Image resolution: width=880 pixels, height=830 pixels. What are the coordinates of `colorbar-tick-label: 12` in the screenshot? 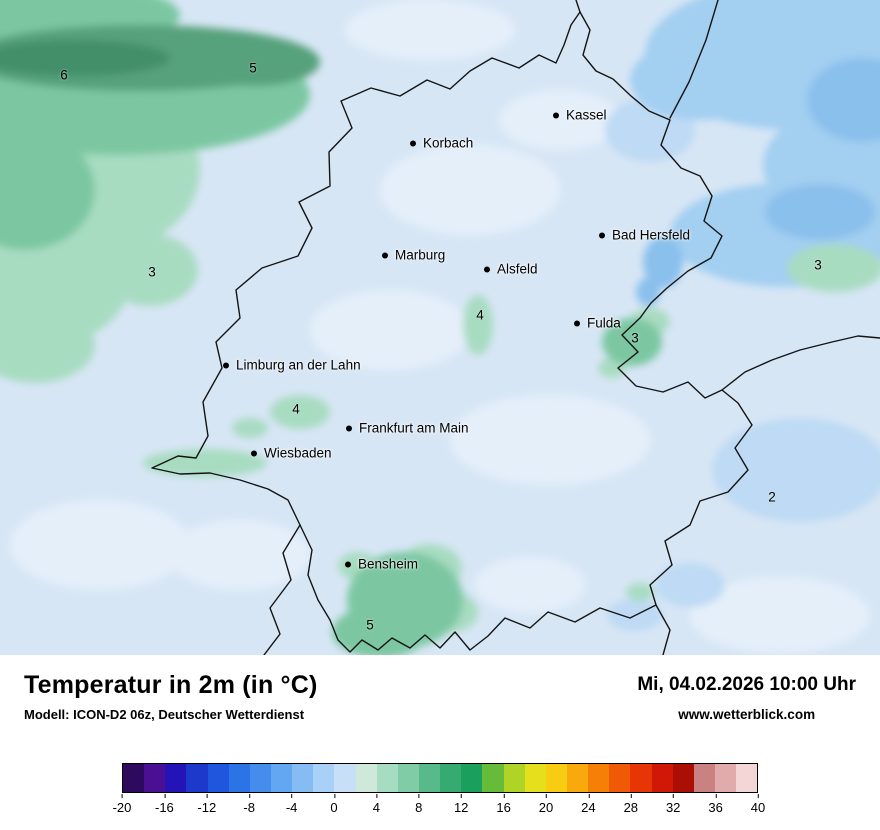 It's located at (461, 804).